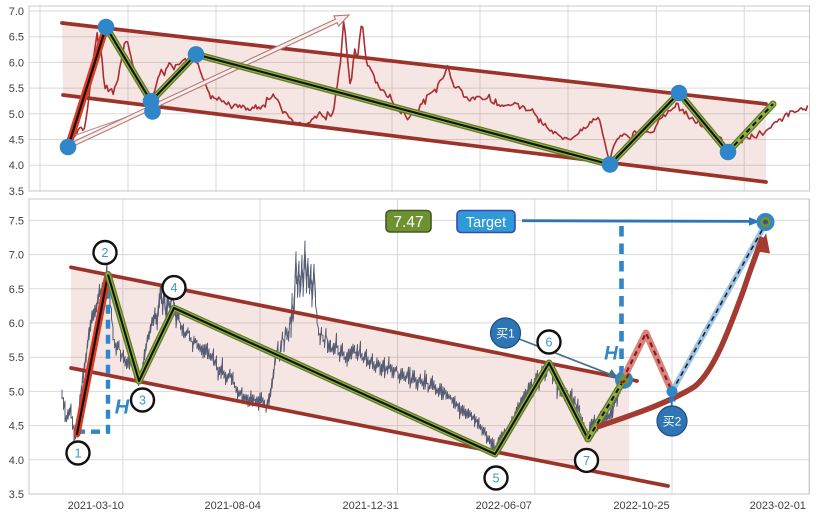 The width and height of the screenshot is (816, 525). What do you see at coordinates (672, 422) in the screenshot?
I see `svg-text: 买2` at bounding box center [672, 422].